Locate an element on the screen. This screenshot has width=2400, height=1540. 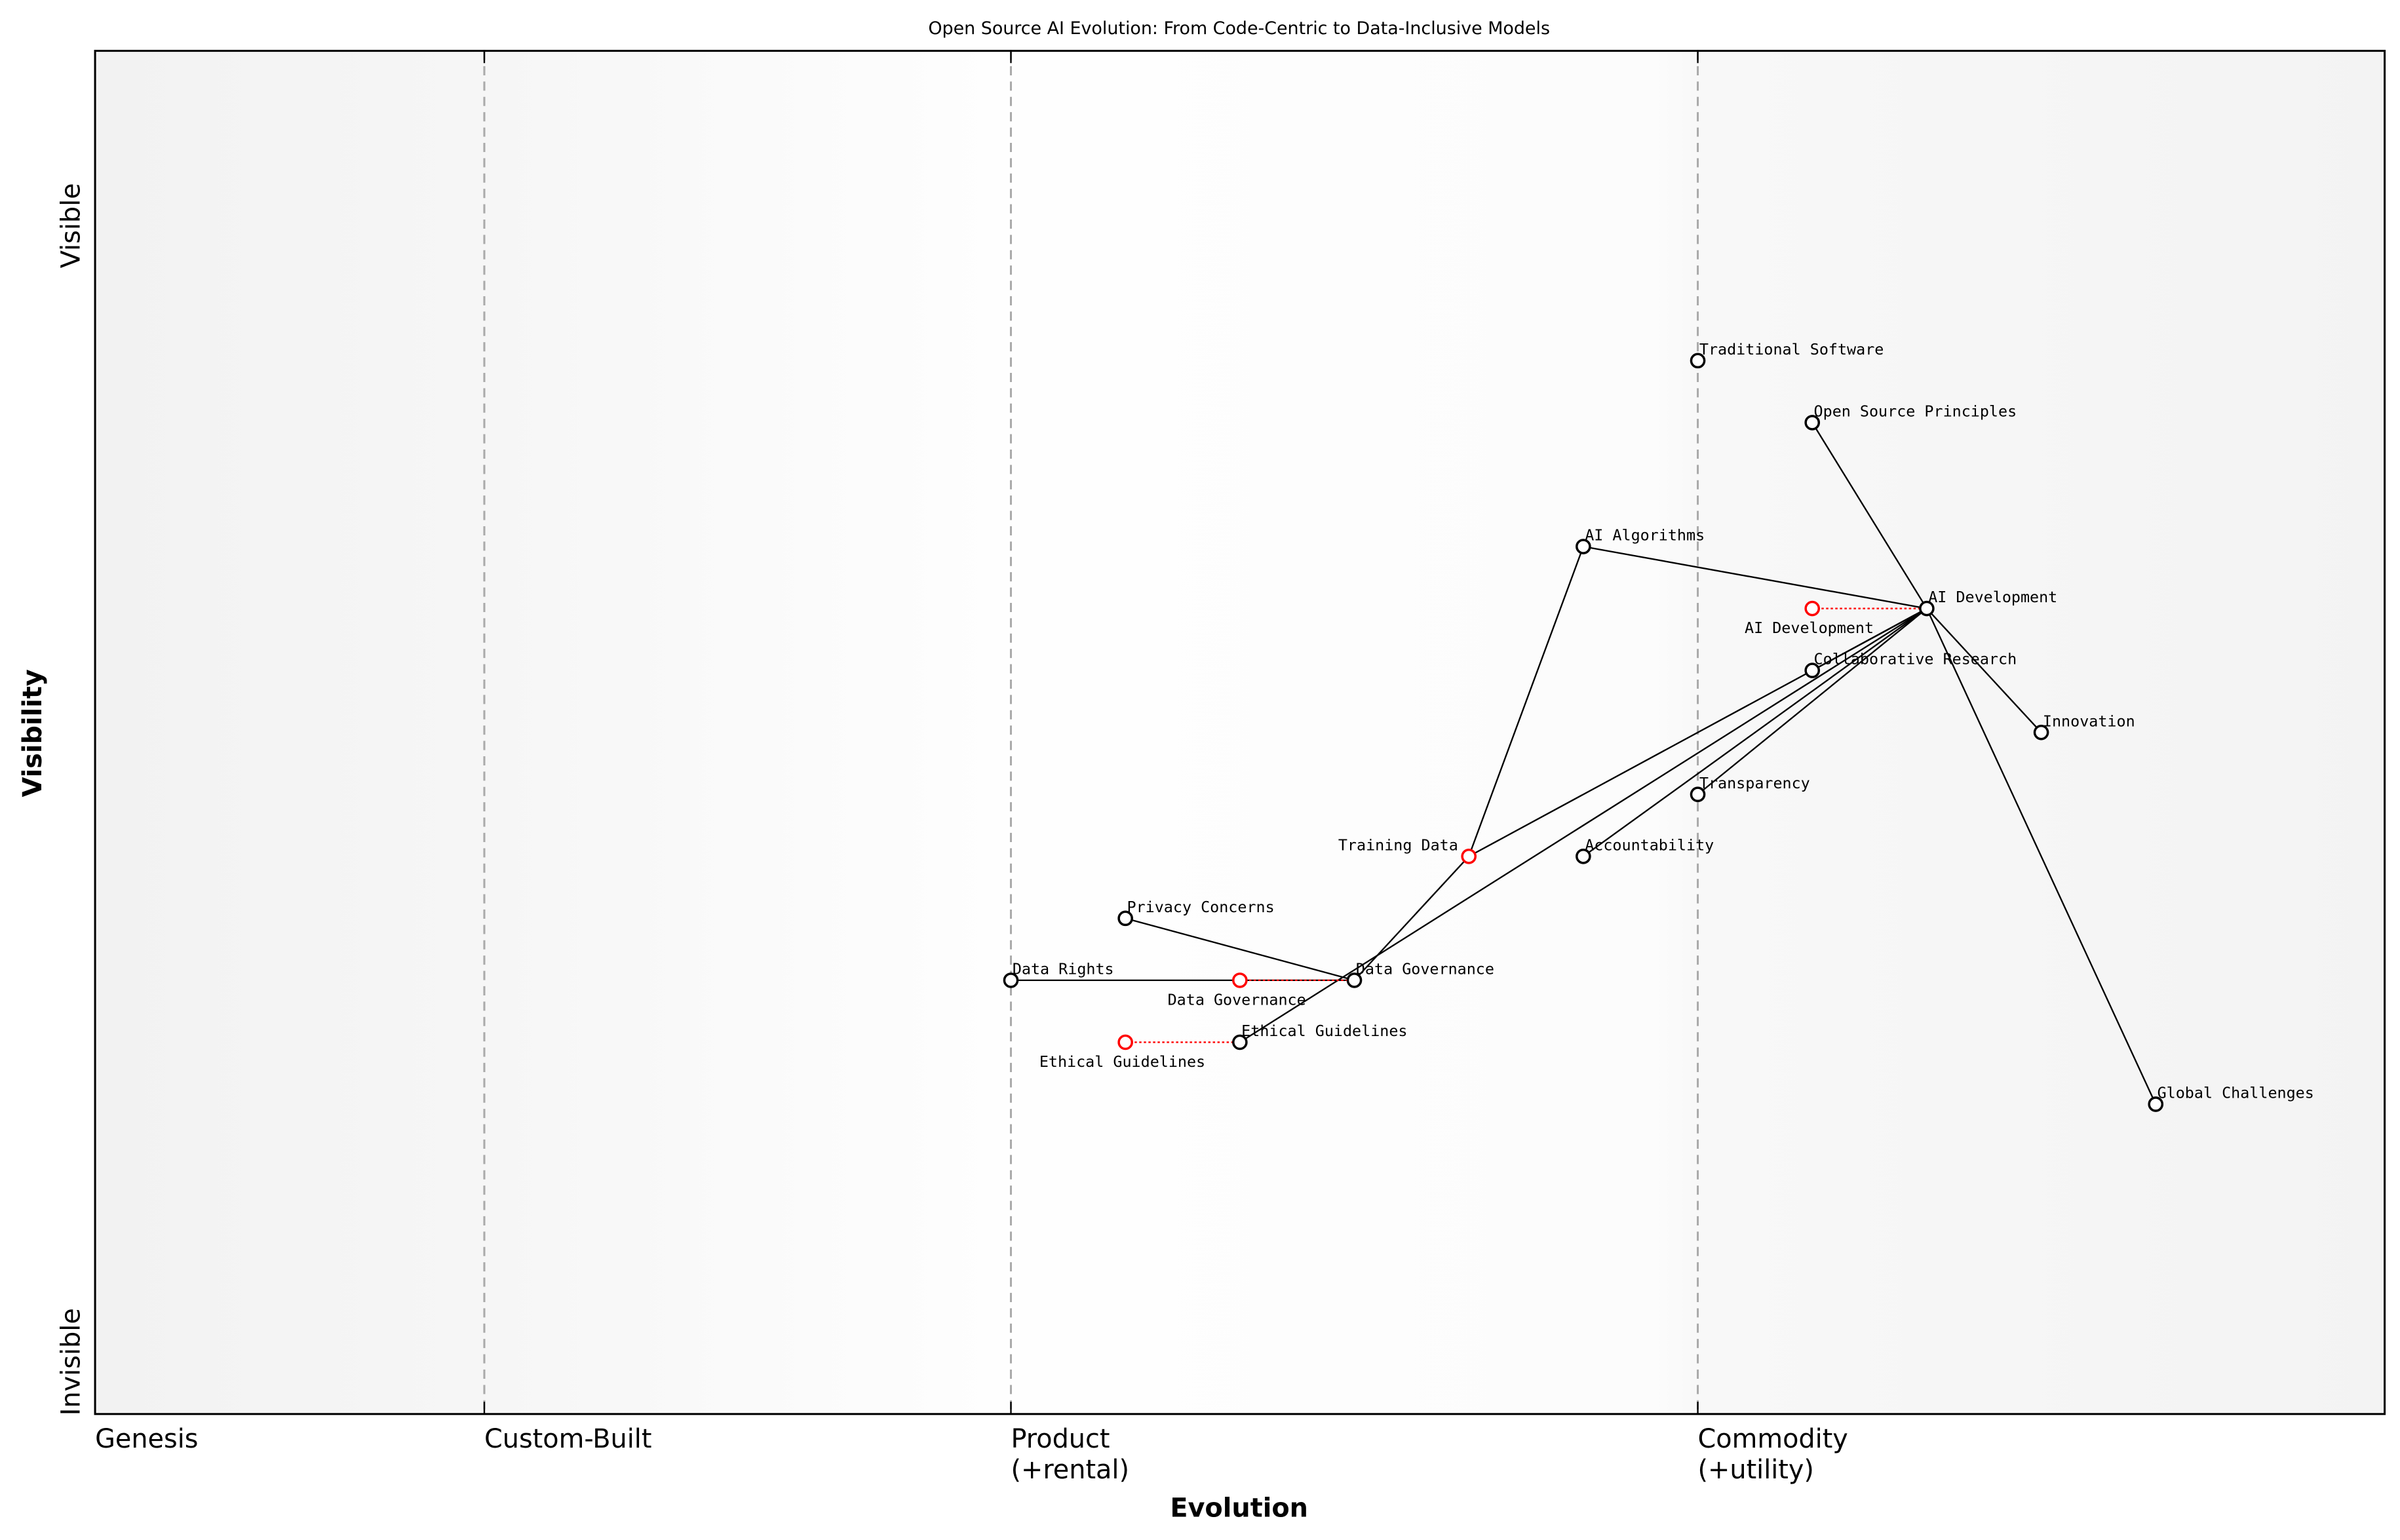
component-label: Data Rights is located at coordinates (1063, 969).